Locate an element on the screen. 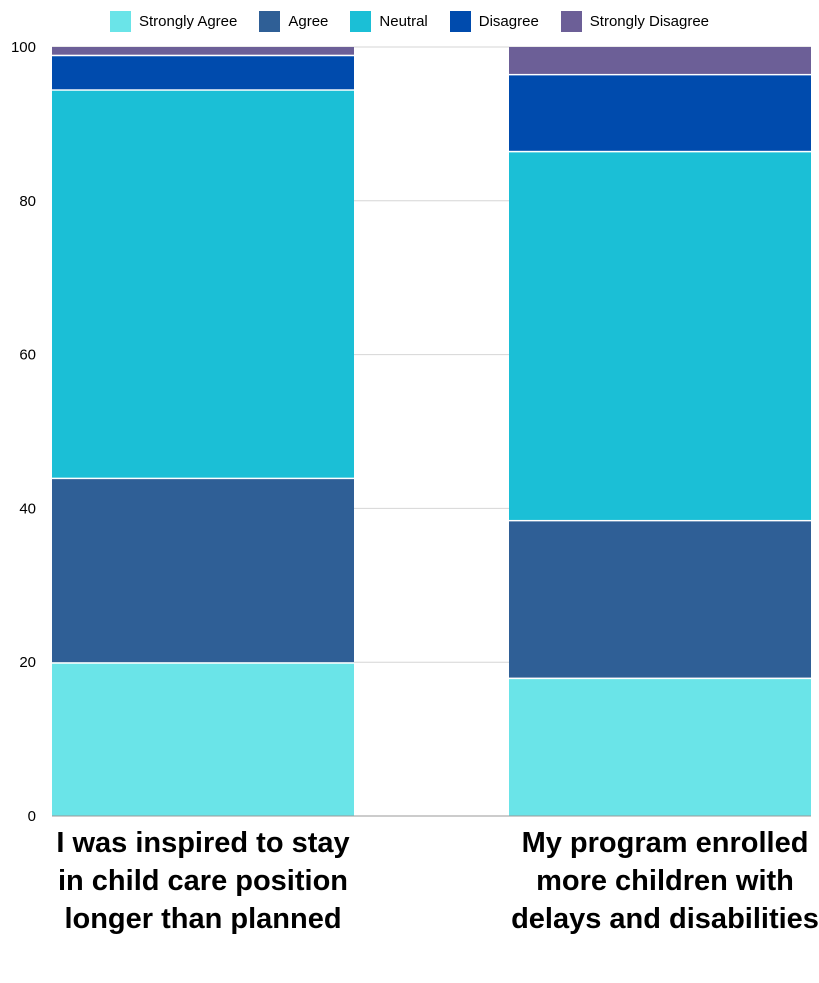 The width and height of the screenshot is (819, 983). y-tick-label: 40 is located at coordinates (27, 508).